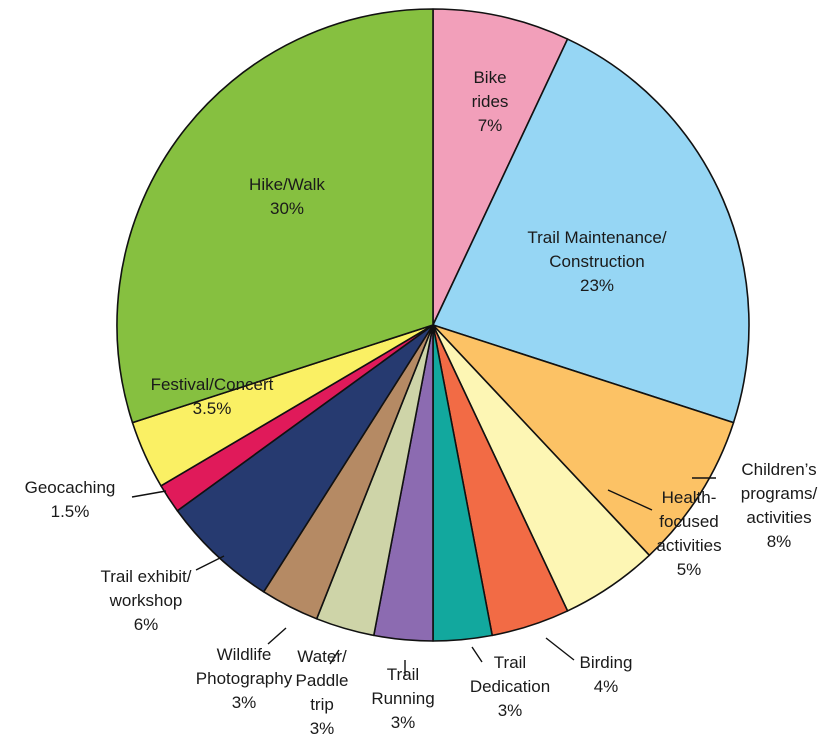  I want to click on leader-line-trail-dedication, so click(477, 654).